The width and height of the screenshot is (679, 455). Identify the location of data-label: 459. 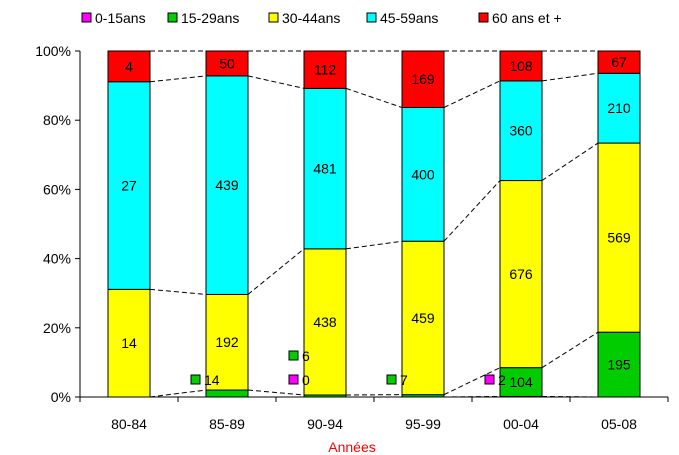
(423, 318).